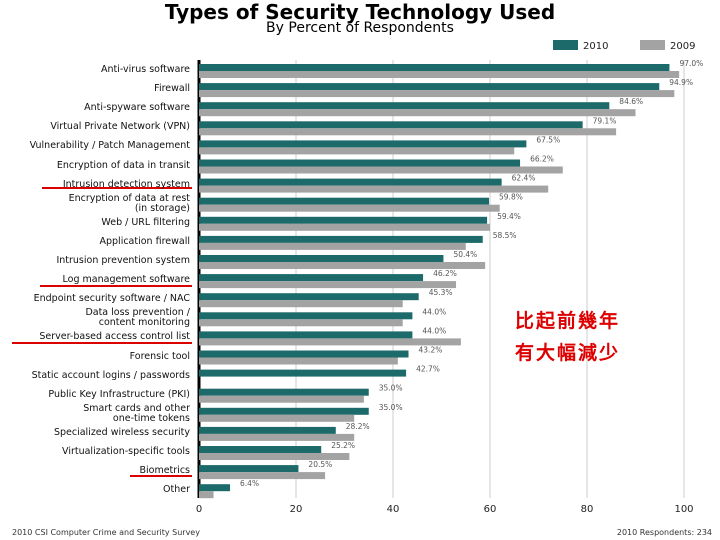 This screenshot has height=540, width=720. What do you see at coordinates (121, 432) in the screenshot?
I see `category-label: Specialized wireless security` at bounding box center [121, 432].